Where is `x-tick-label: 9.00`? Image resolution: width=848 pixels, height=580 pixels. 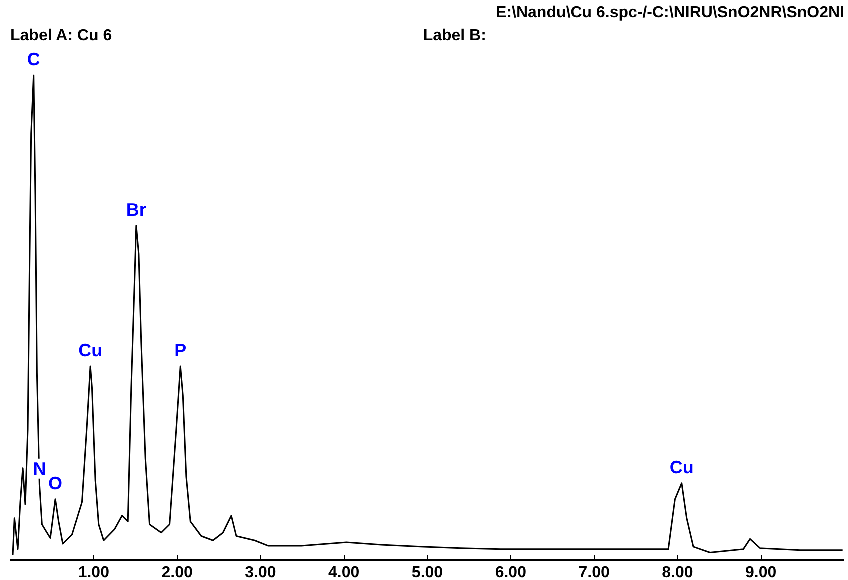 x-tick-label: 9.00 is located at coordinates (761, 572).